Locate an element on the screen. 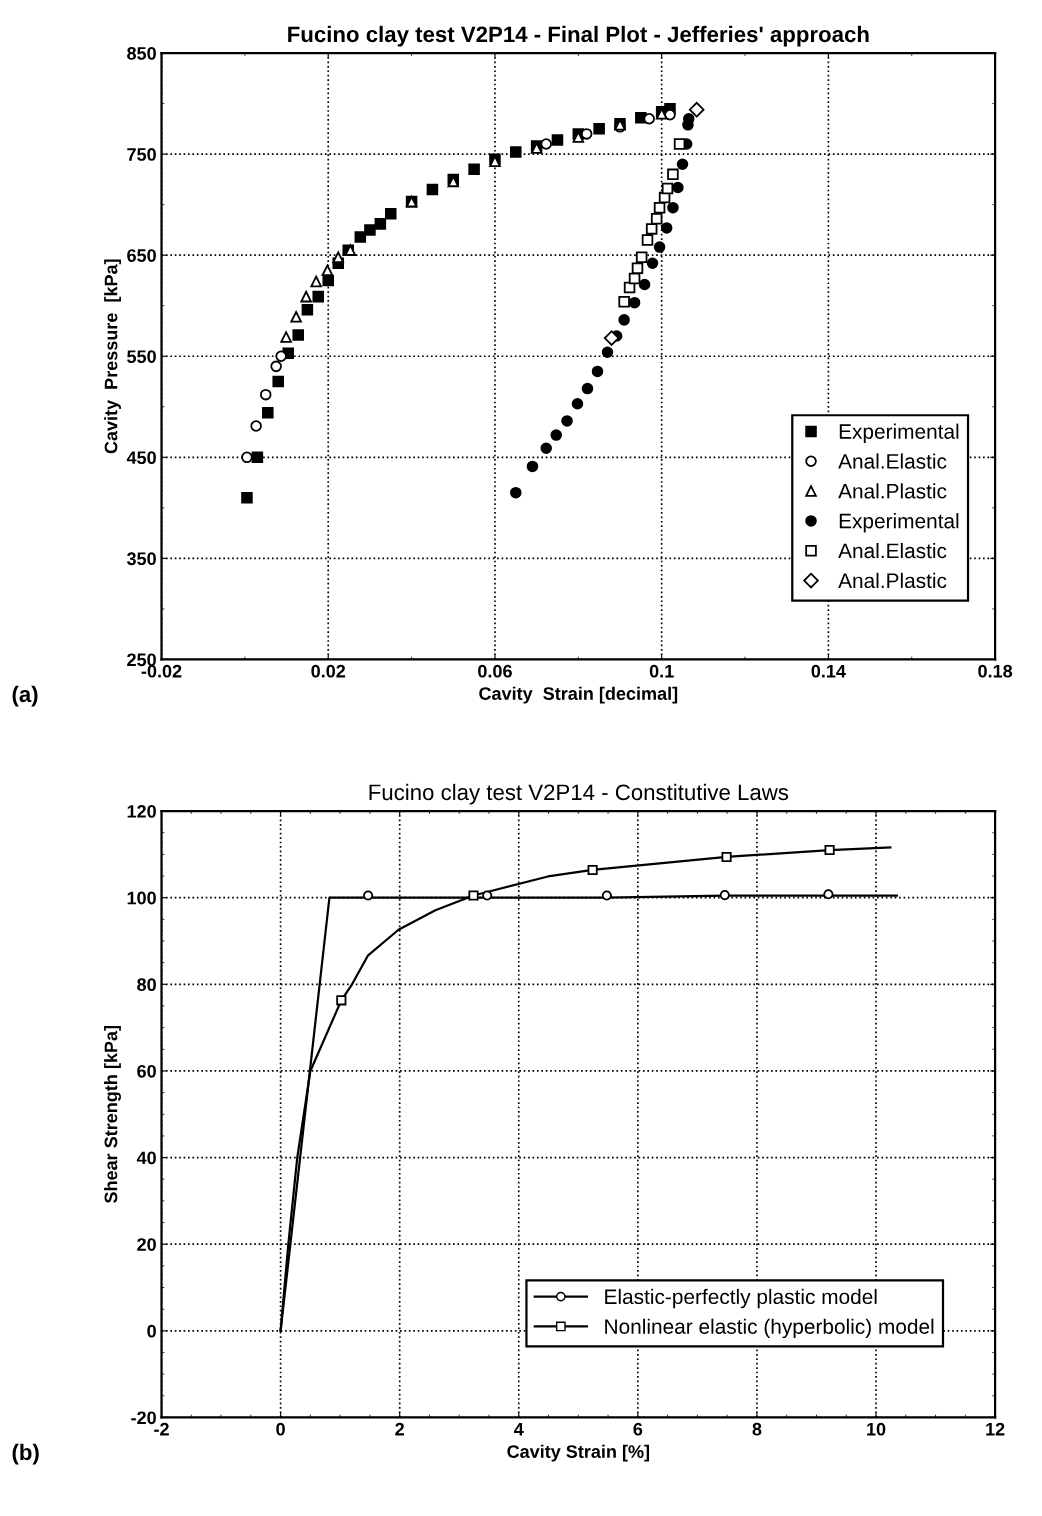  x-tick-label: 0.02 is located at coordinates (328, 671).